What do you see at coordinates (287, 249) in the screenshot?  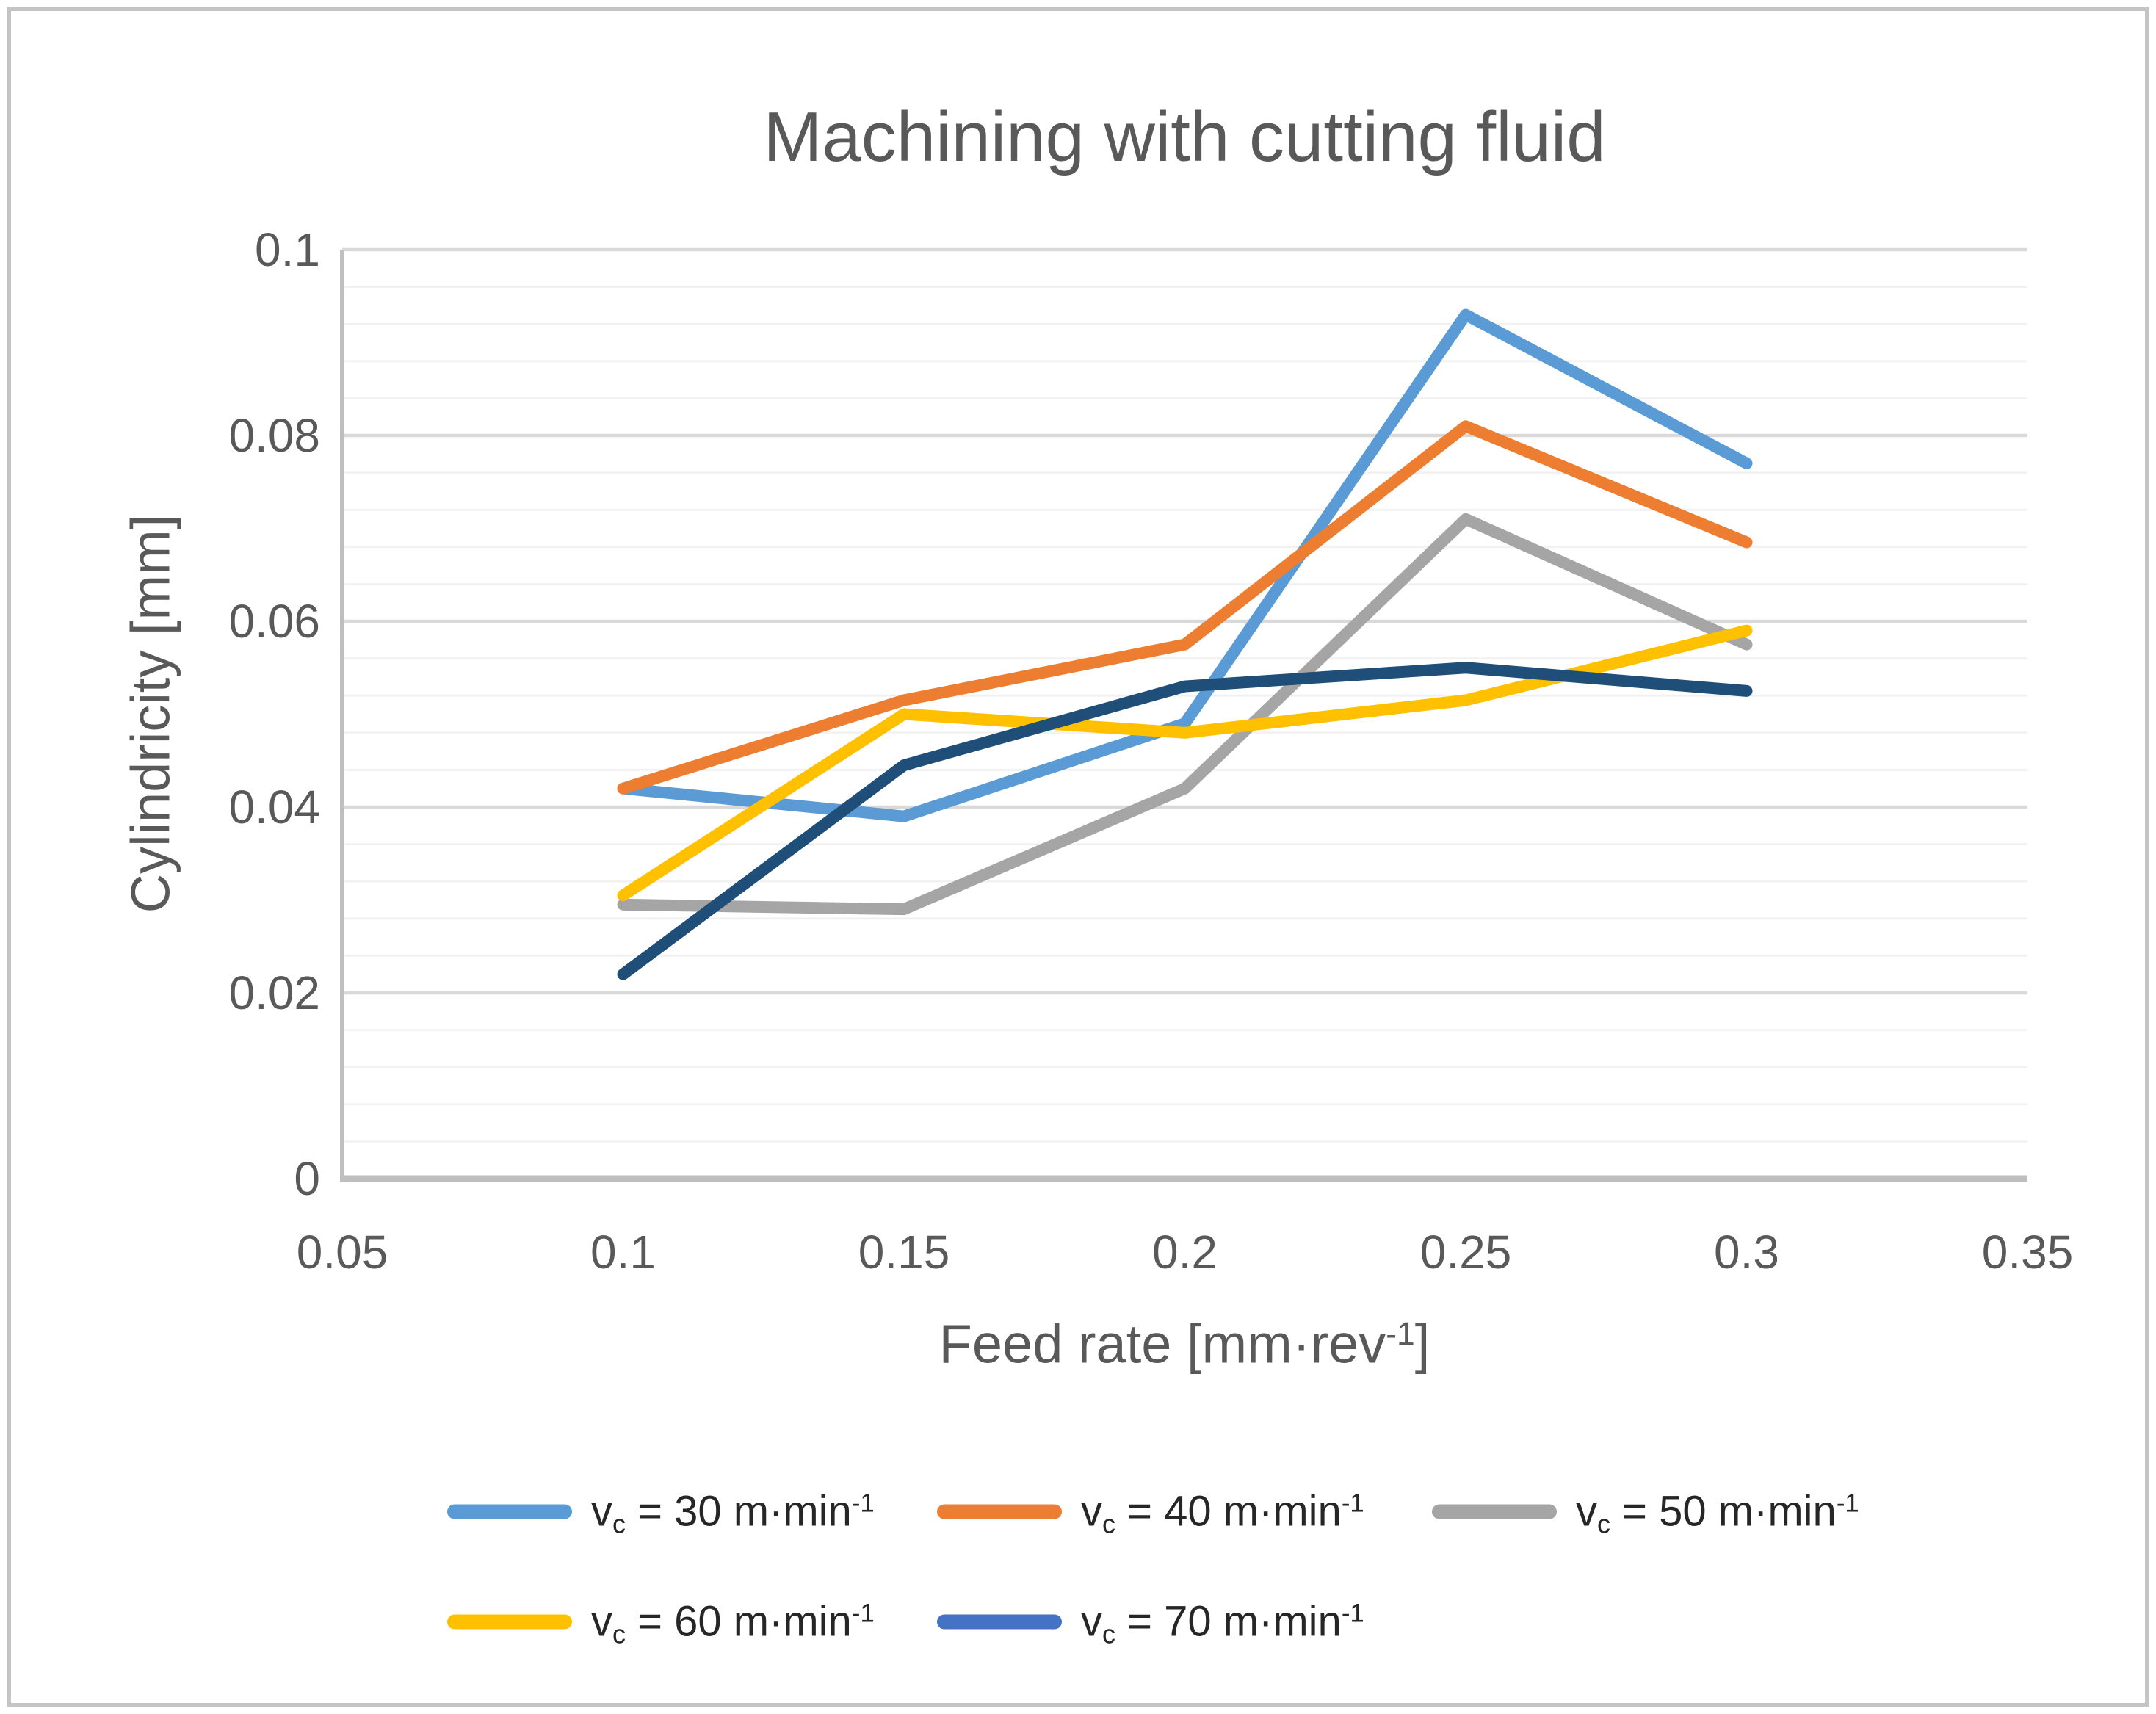 I see `y-tick-label-01: 0.1` at bounding box center [287, 249].